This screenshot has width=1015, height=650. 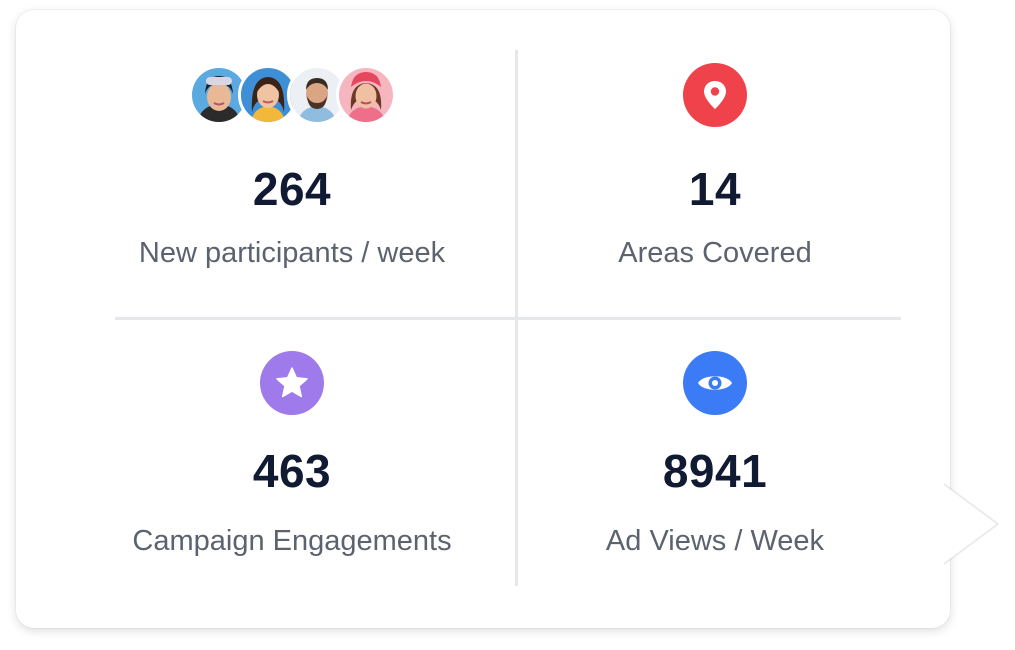 I want to click on stat-ad-views: 8941 Ad Views / Week, so click(x=715, y=454).